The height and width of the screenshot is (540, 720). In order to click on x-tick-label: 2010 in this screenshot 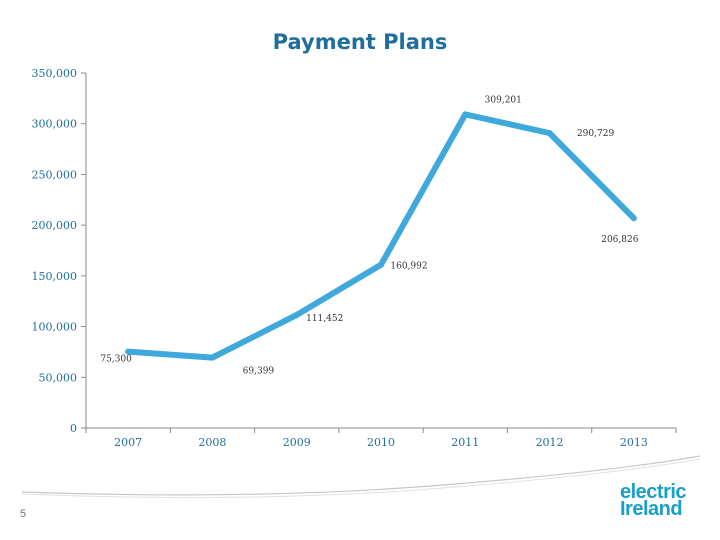, I will do `click(381, 442)`.